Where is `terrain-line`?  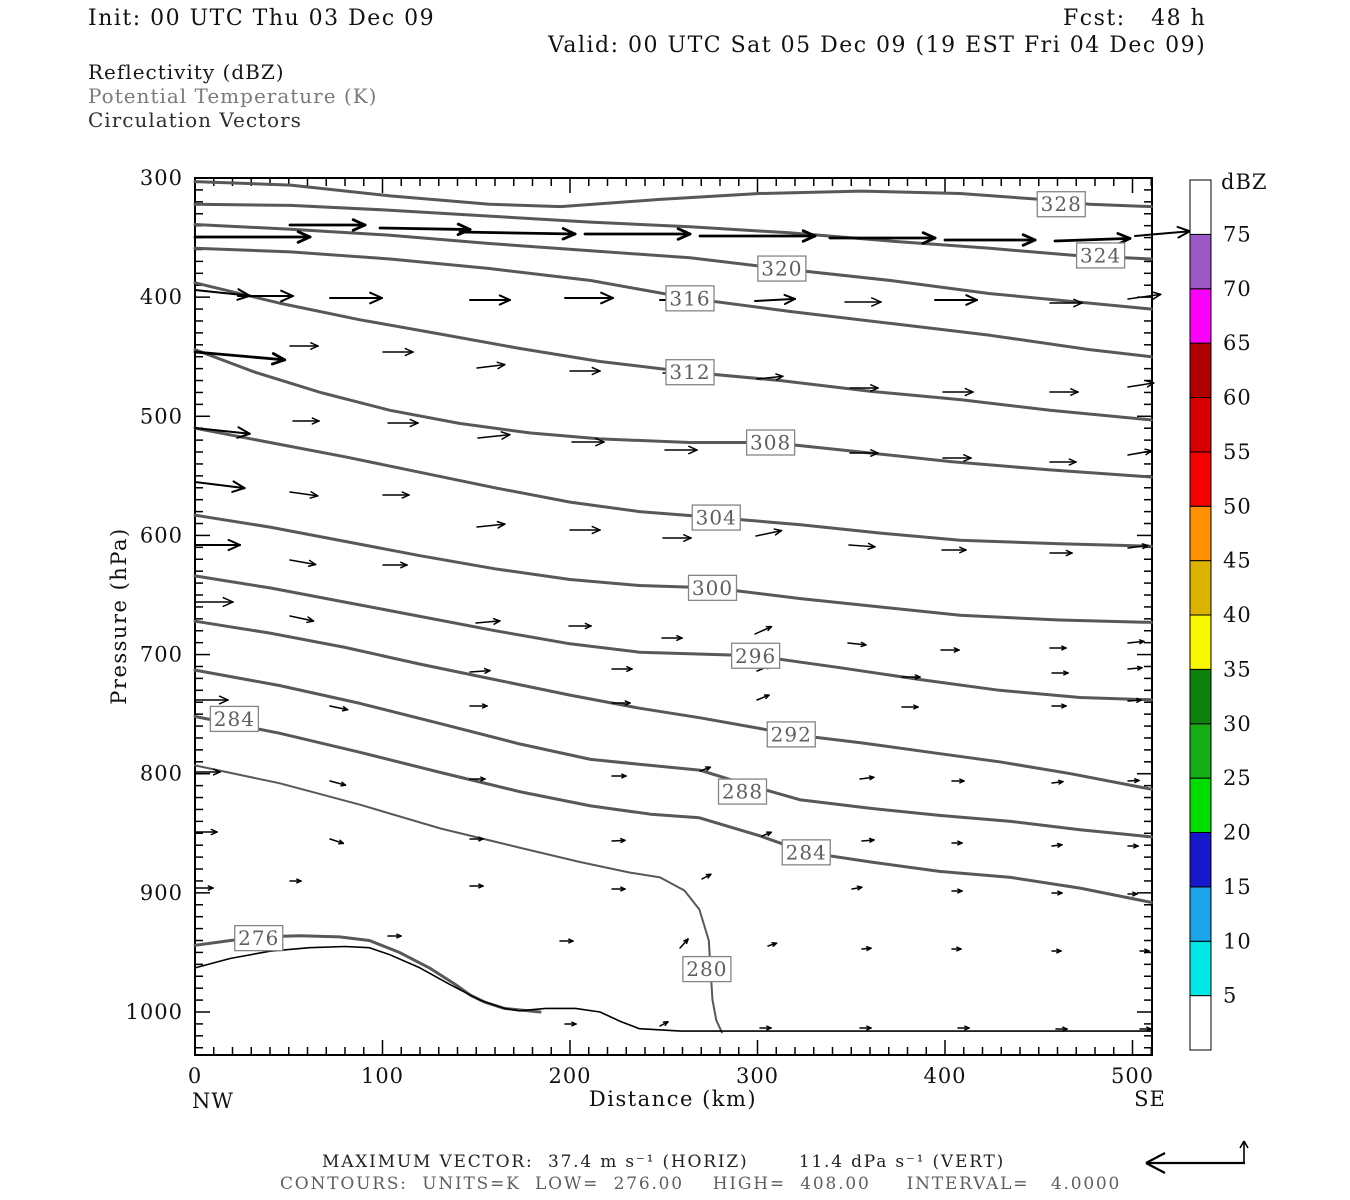
terrain-line is located at coordinates (673, 988).